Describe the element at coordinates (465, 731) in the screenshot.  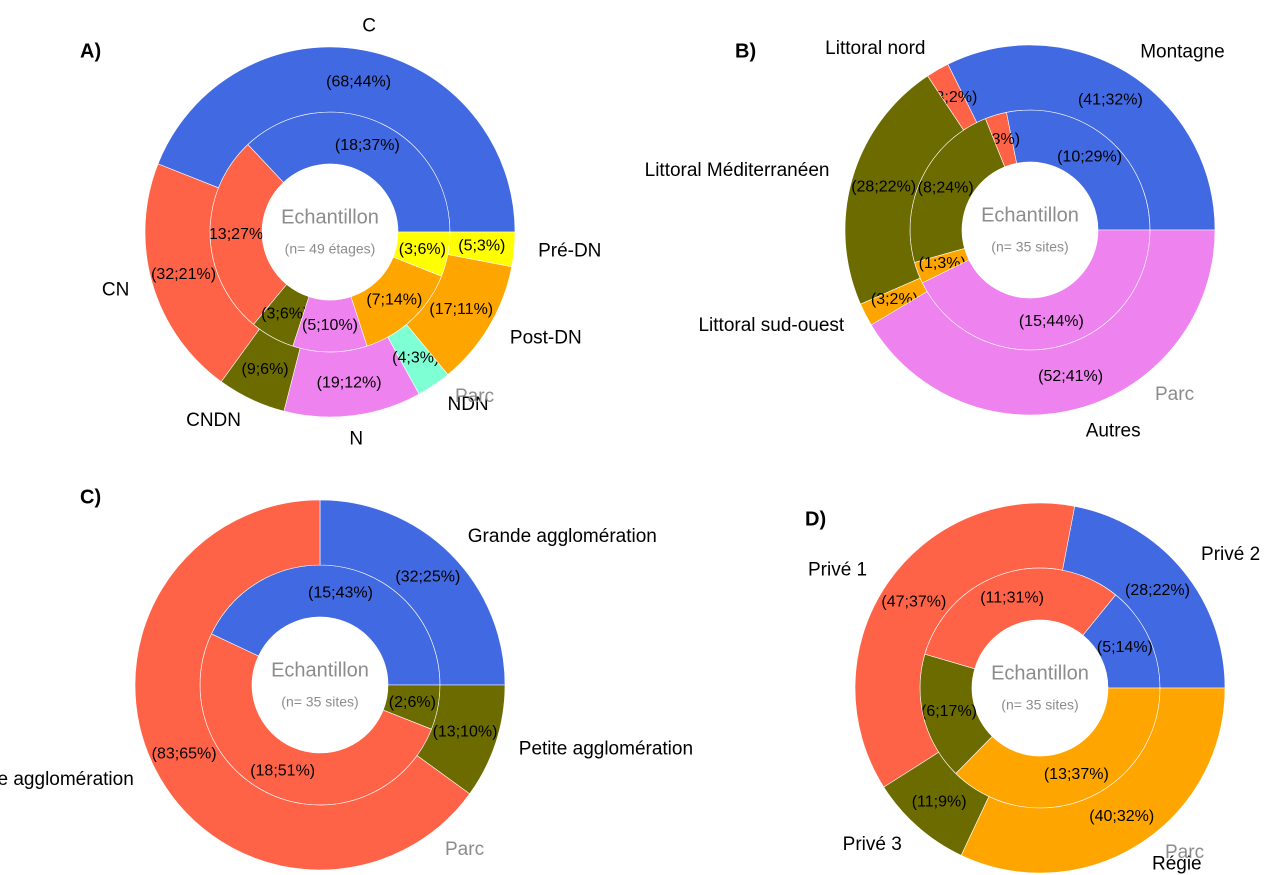
I see `value-label: (13;10%)` at that location.